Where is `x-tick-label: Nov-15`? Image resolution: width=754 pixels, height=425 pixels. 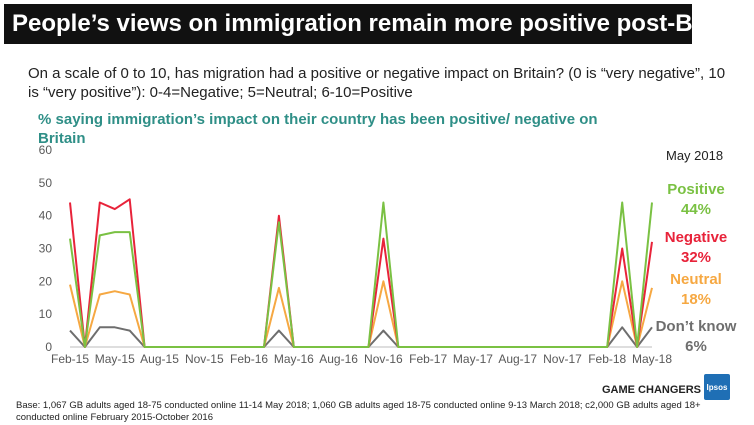 x-tick-label: Nov-15 is located at coordinates (204, 359).